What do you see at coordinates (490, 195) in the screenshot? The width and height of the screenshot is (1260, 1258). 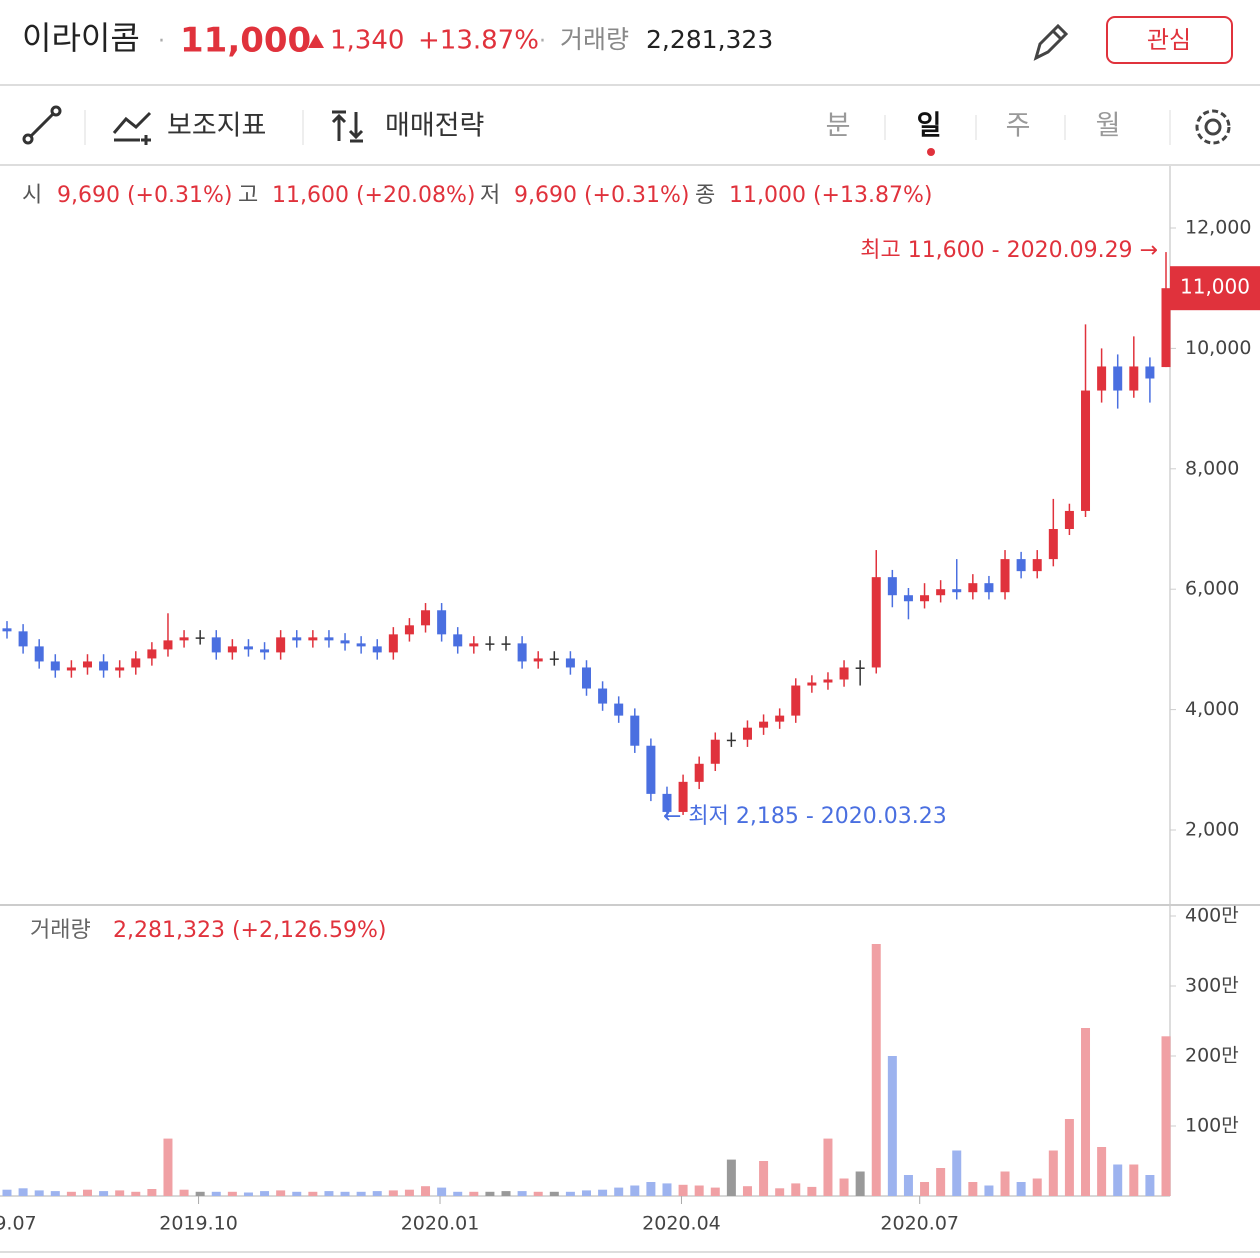 I see `ohlc-label: 저` at bounding box center [490, 195].